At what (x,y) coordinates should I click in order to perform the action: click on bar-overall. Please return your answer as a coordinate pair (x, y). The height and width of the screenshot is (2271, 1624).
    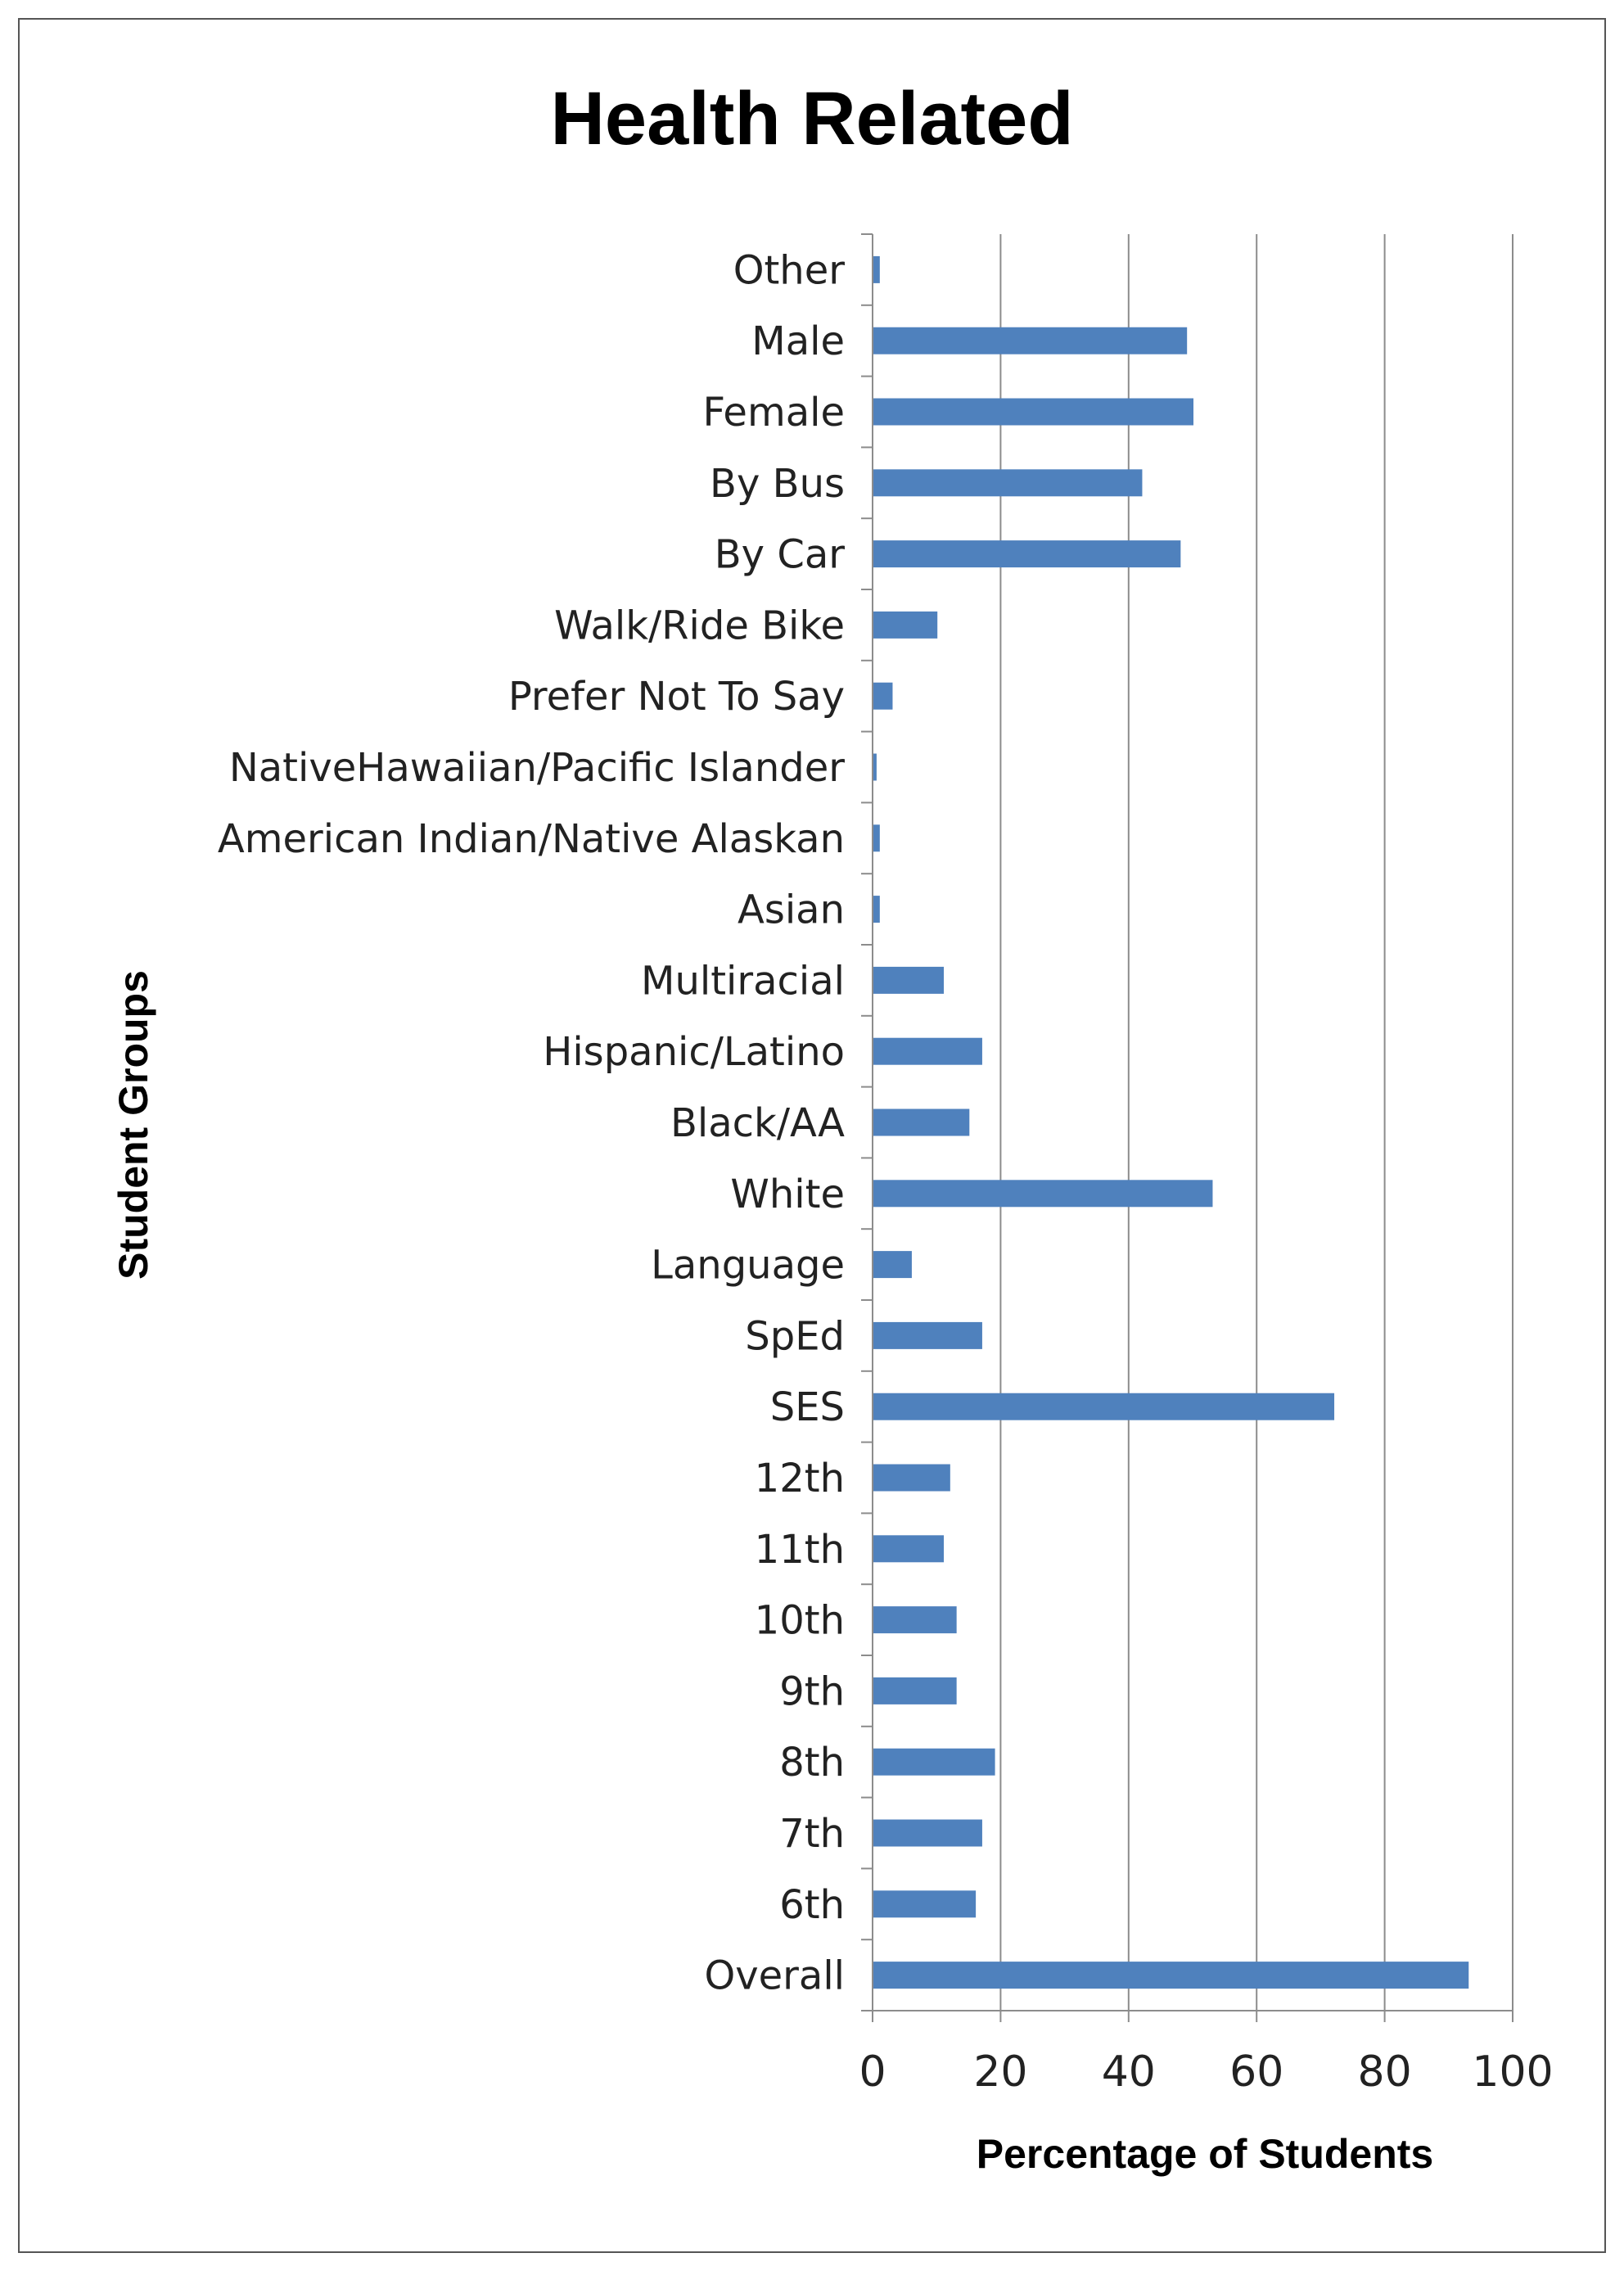
    Looking at the image, I should click on (1171, 1975).